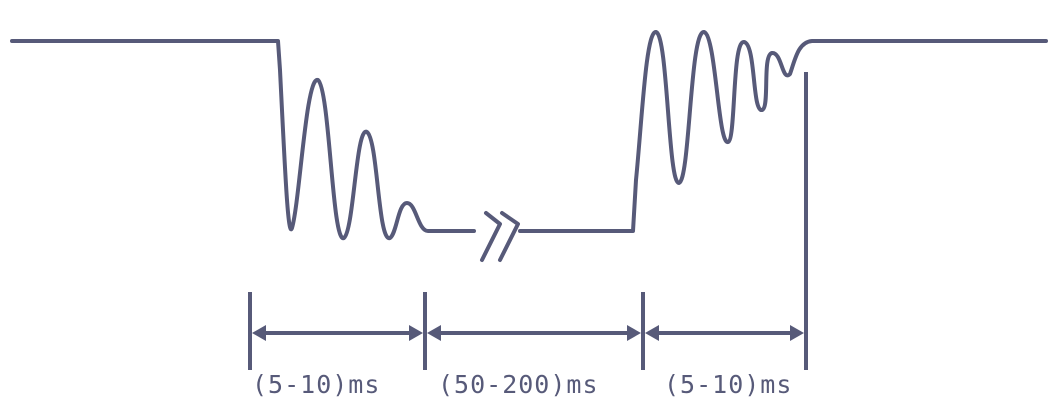 The image size is (1057, 406). I want to click on line-break-marker, so click(500, 236).